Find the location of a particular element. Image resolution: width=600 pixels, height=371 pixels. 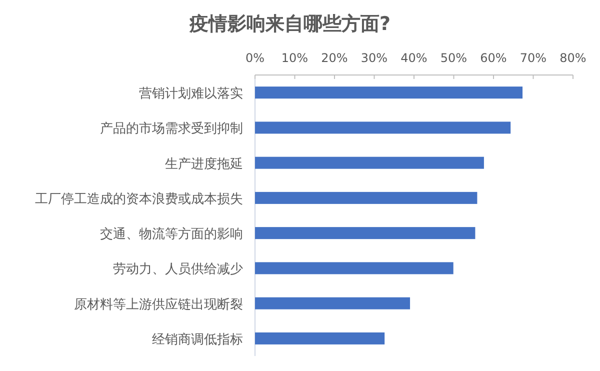

x-tick-label: 20% is located at coordinates (334, 58).